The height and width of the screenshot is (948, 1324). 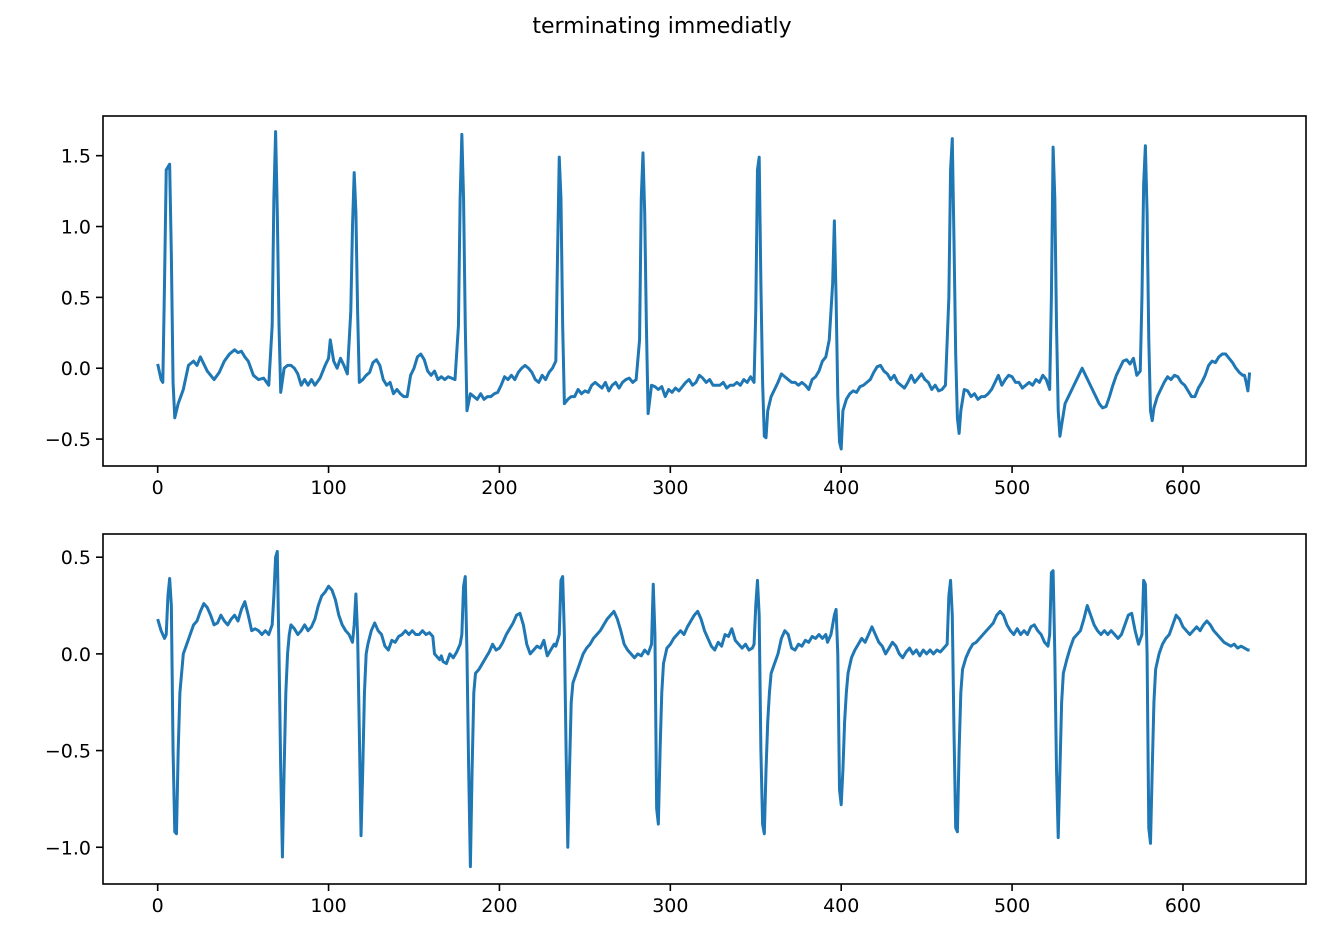 What do you see at coordinates (76, 157) in the screenshot?
I see `y-tick-label: 1.5` at bounding box center [76, 157].